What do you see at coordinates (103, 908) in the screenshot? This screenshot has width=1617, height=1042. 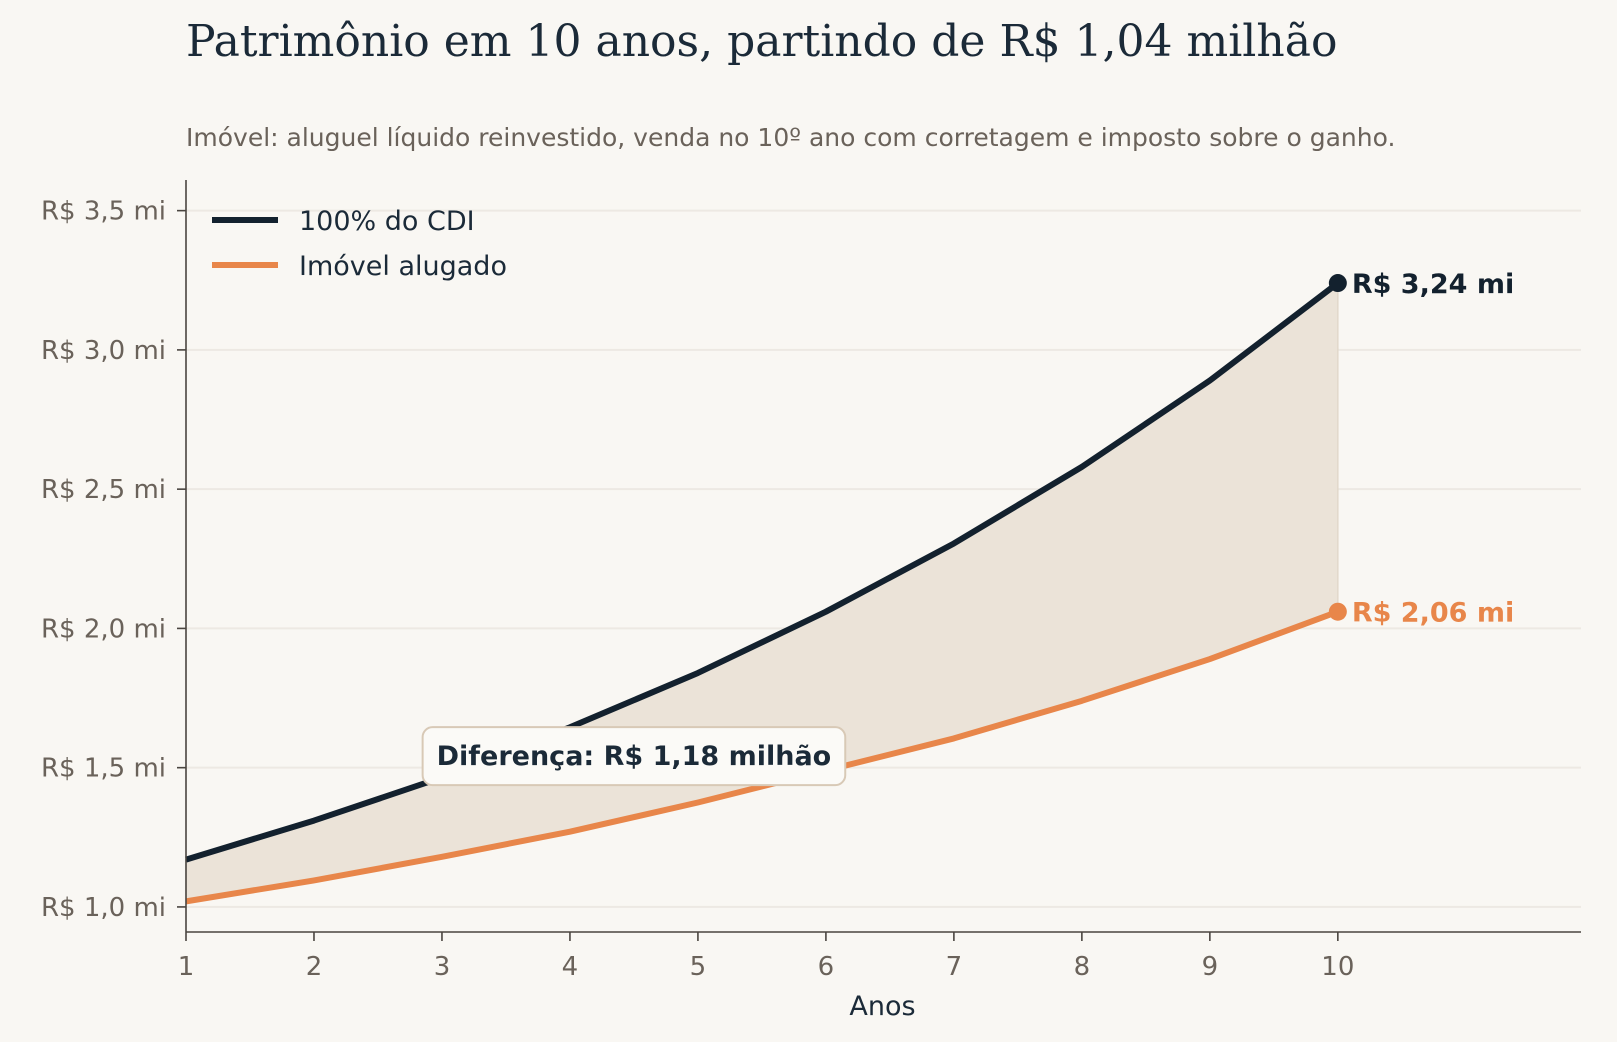 I see `y-tick-label-0: R$ 1,0 mi` at bounding box center [103, 908].